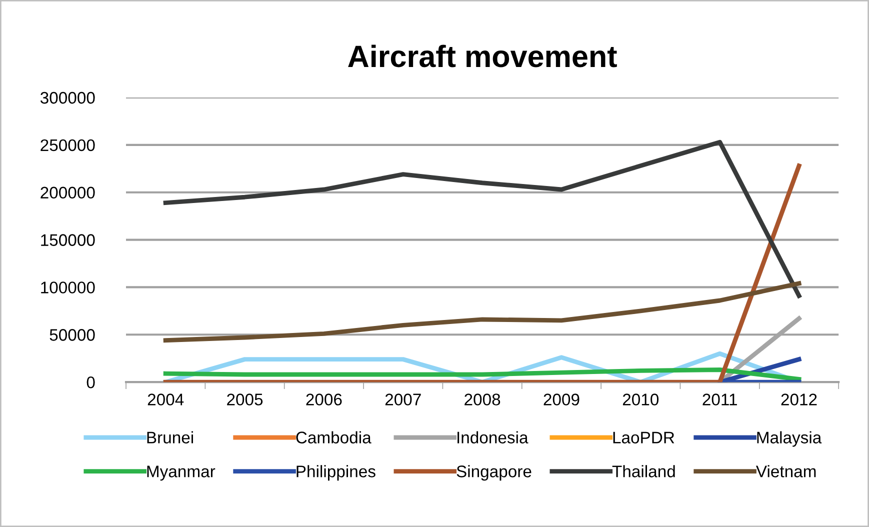 The height and width of the screenshot is (527, 869). Describe the element at coordinates (719, 400) in the screenshot. I see `x-tick-label: 2011` at that location.